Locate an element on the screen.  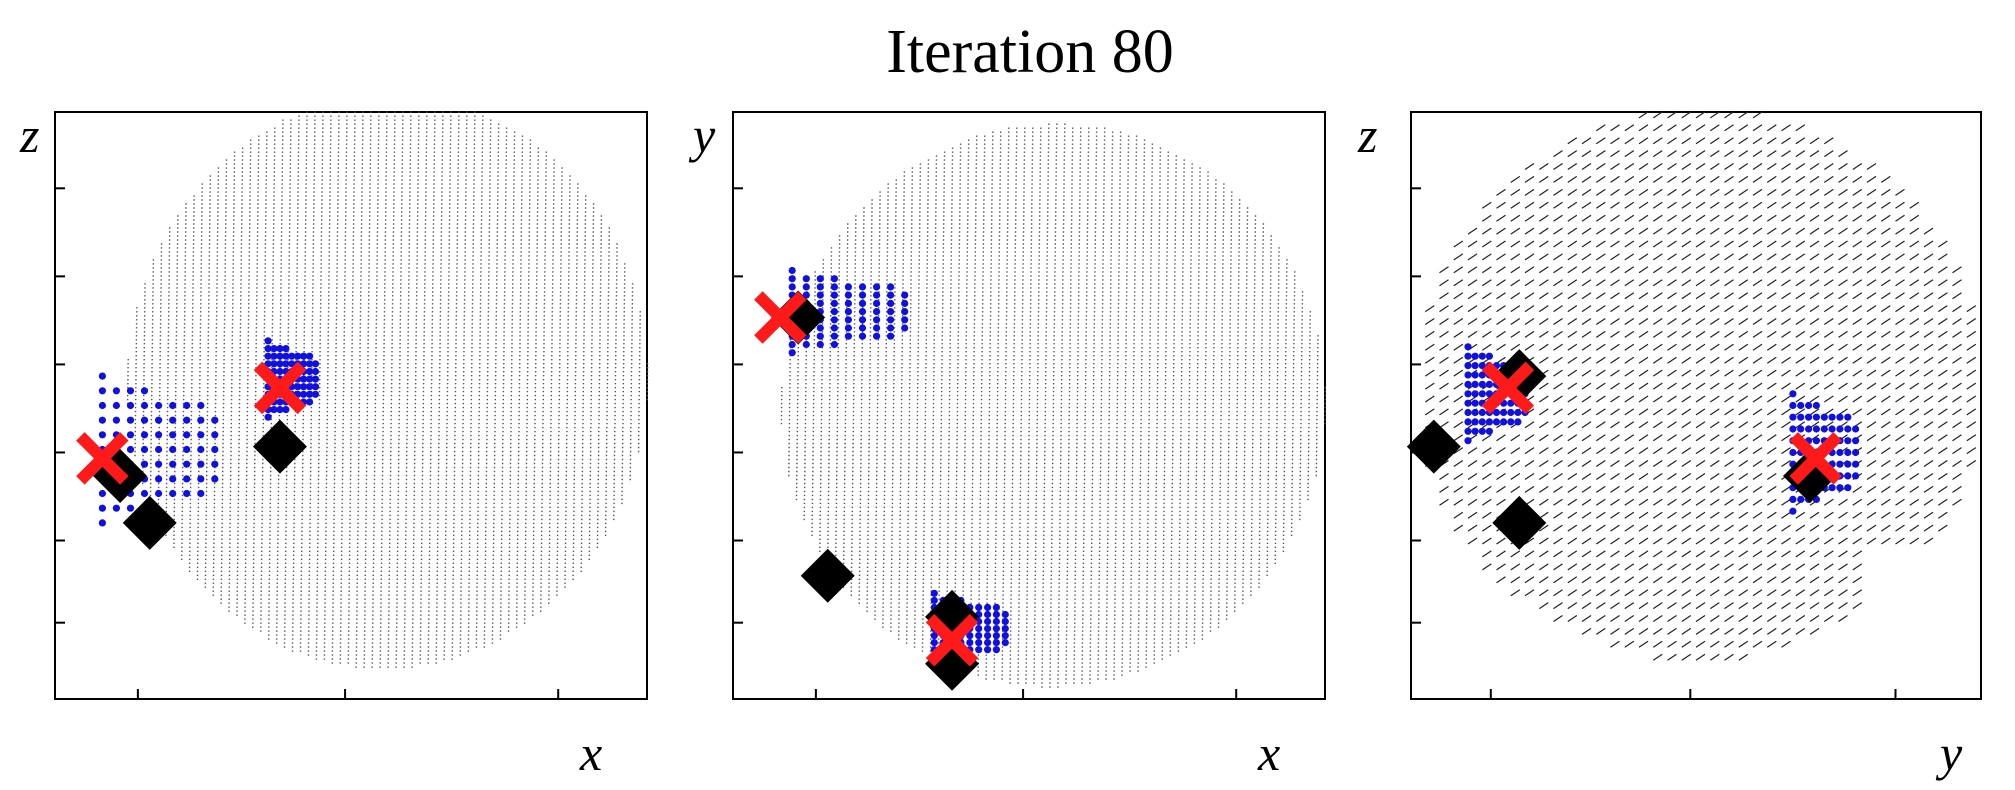
estimate-layer is located at coordinates (1661, 423).